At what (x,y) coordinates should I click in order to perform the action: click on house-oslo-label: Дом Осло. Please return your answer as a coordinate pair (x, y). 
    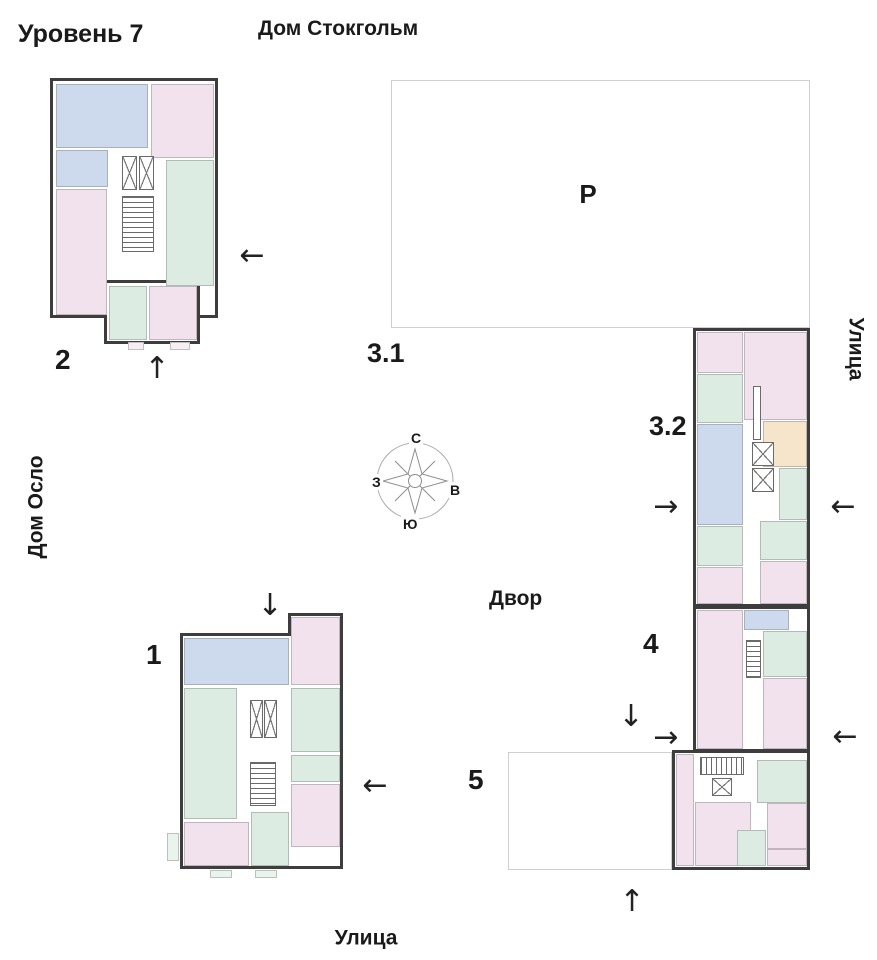
    Looking at the image, I should click on (36, 507).